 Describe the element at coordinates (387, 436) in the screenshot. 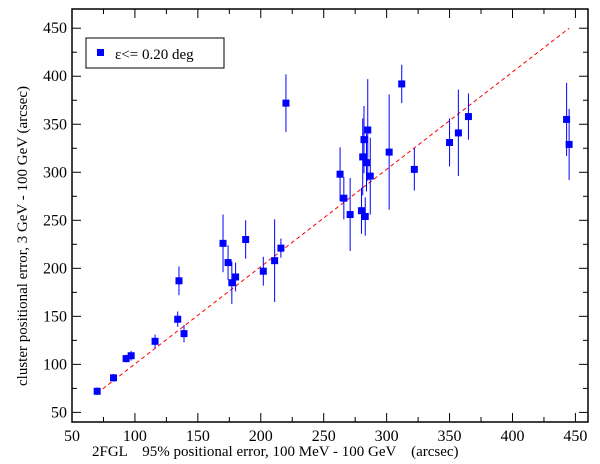

I see `x-tick-label: 300` at that location.